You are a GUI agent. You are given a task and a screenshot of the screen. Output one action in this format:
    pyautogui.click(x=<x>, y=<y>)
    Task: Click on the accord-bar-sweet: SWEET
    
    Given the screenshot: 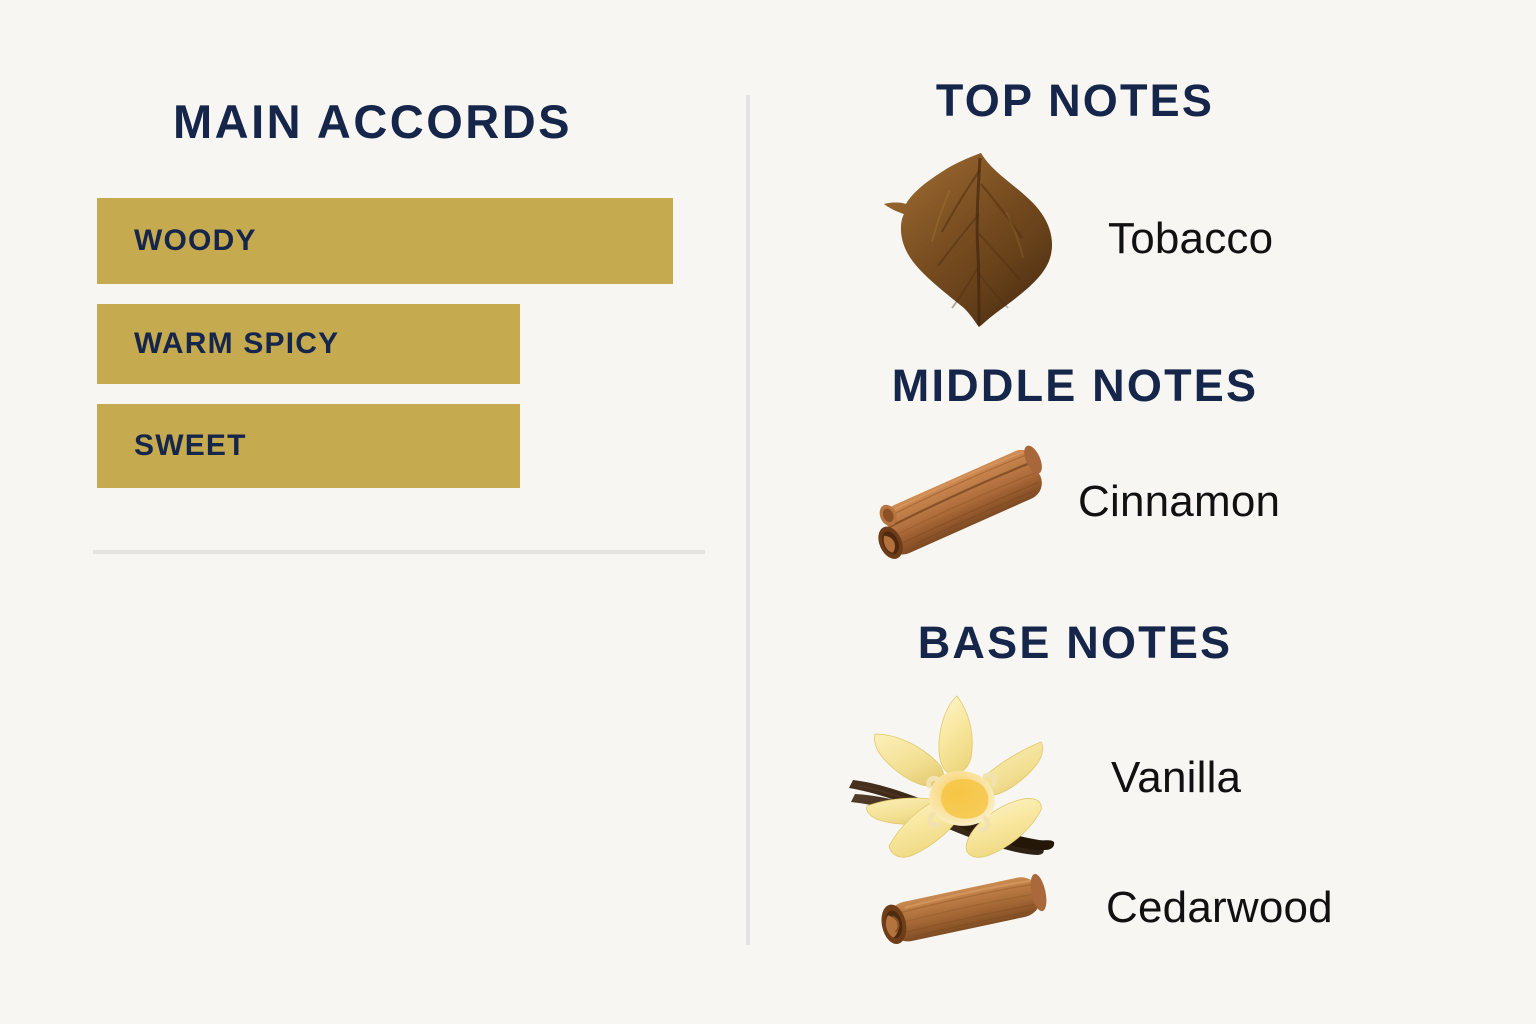 What is the action you would take?
    pyautogui.click(x=308, y=446)
    